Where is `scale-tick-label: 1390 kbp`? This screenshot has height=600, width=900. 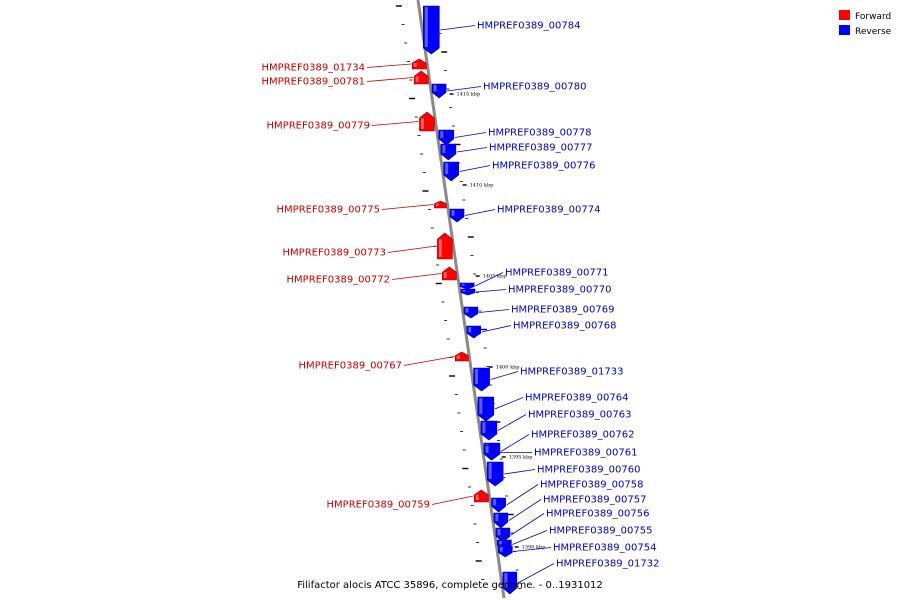
scale-tick-label: 1390 kbp is located at coordinates (534, 548).